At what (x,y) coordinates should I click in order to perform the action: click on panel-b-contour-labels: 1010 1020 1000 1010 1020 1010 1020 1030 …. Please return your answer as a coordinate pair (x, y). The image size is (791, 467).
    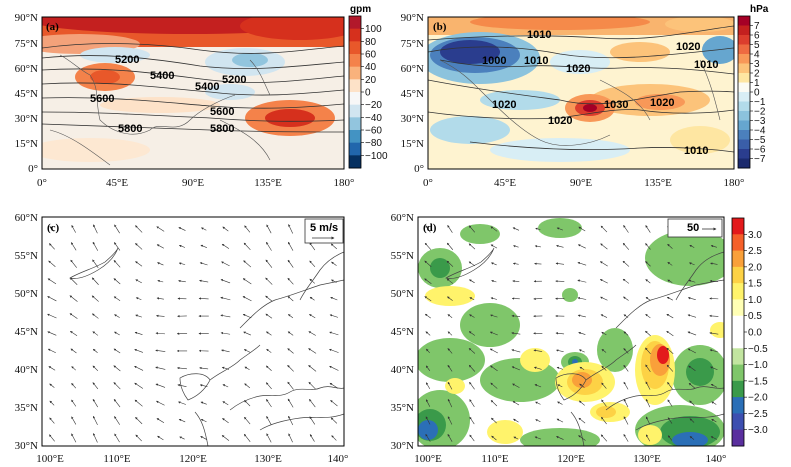
    Looking at the image, I should click on (600, 93).